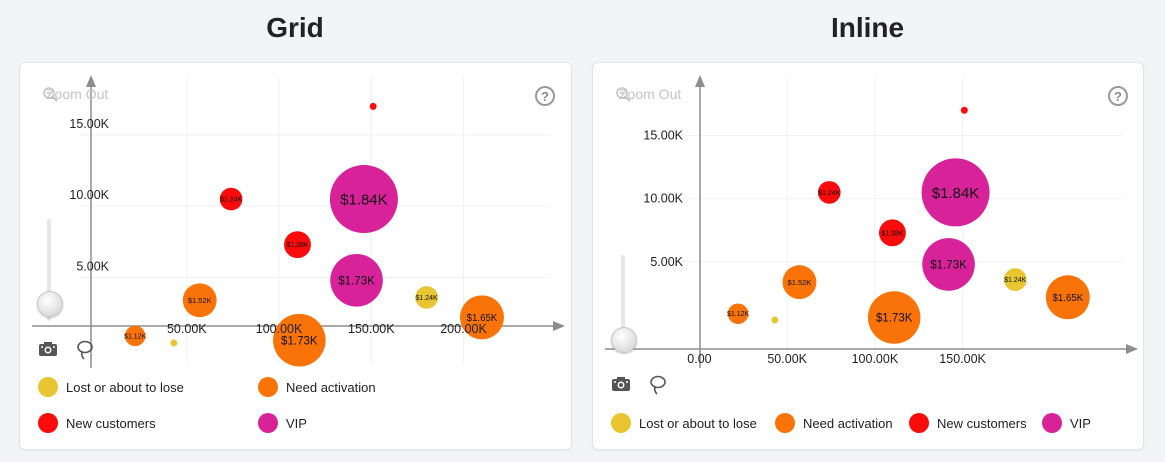  I want to click on x-tick-label: 0.00, so click(699, 359).